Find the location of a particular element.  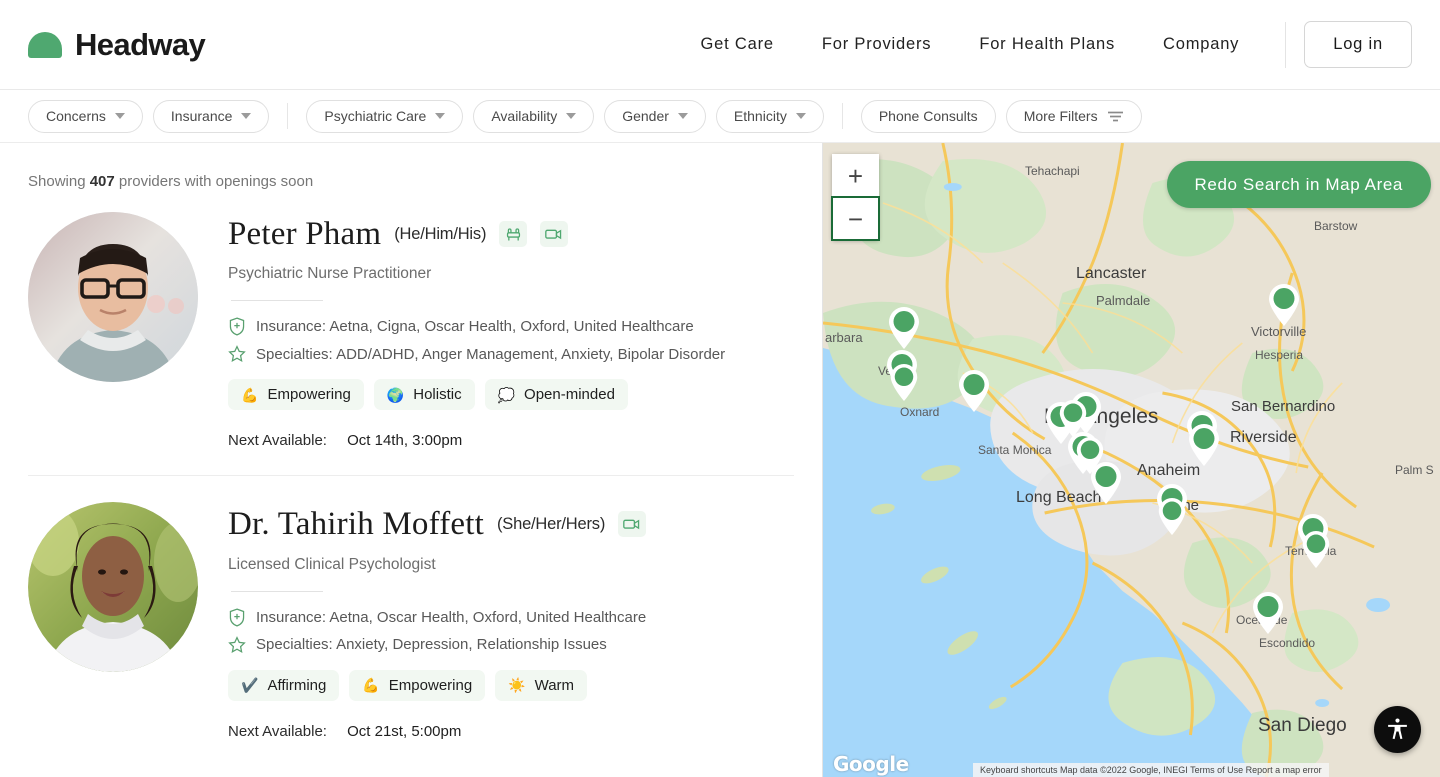

filter-insurance: Insurance is located at coordinates (211, 116).